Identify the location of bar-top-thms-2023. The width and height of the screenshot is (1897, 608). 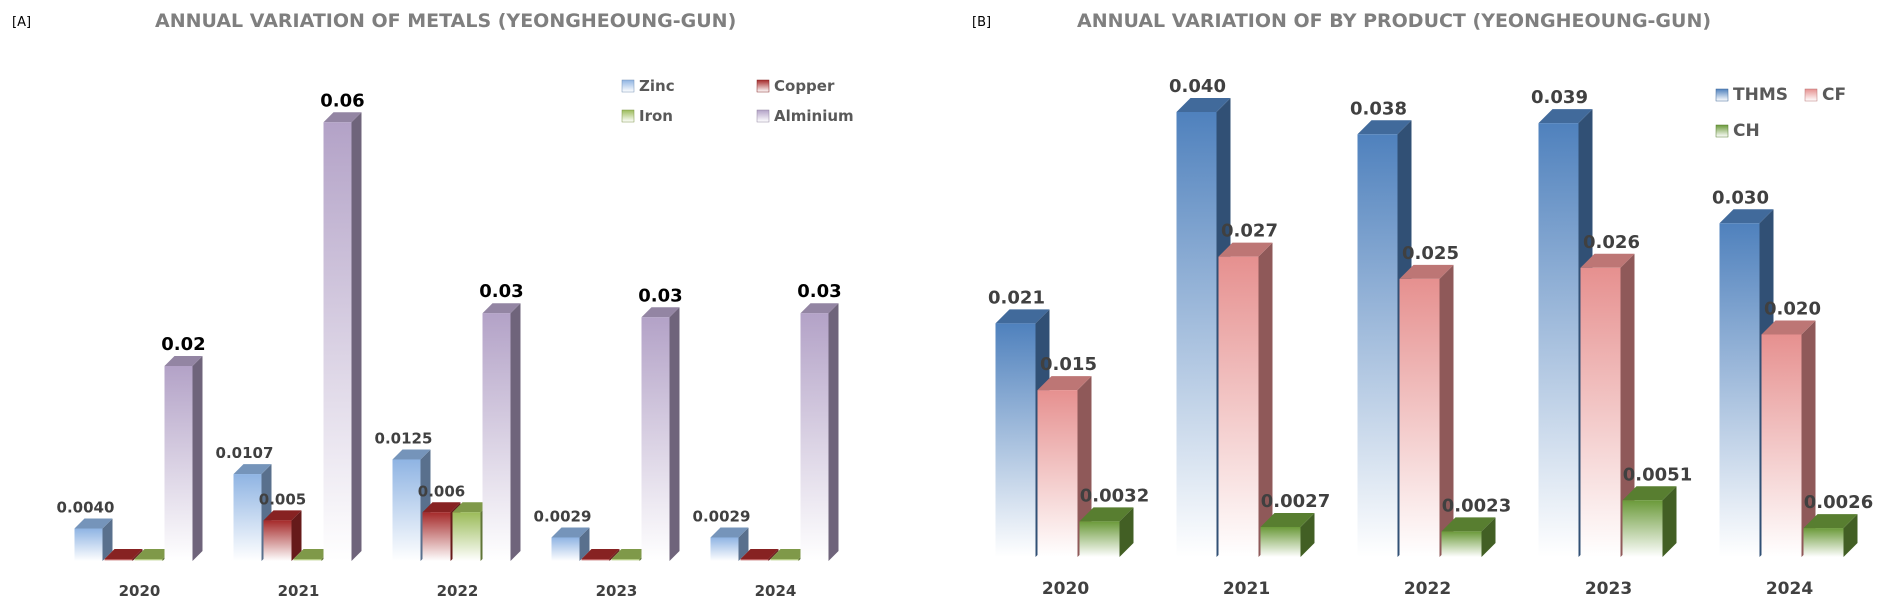
(1565, 116).